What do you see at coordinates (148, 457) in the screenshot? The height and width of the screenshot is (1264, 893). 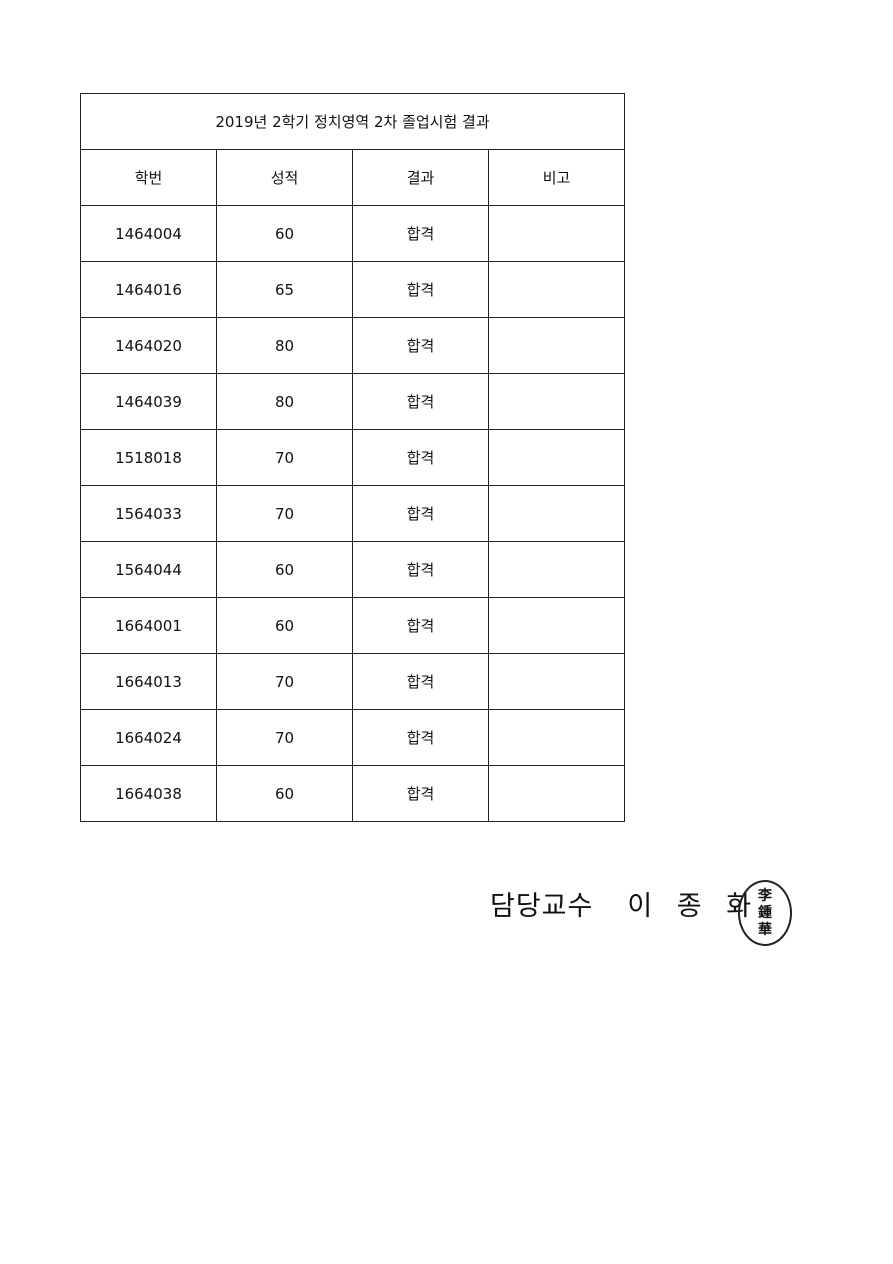 I see `cell-student-id: 1518018` at bounding box center [148, 457].